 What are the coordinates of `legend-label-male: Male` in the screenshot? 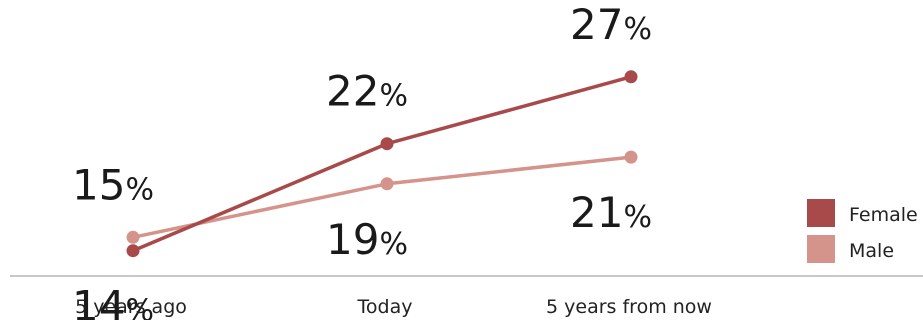 It's located at (871, 251).